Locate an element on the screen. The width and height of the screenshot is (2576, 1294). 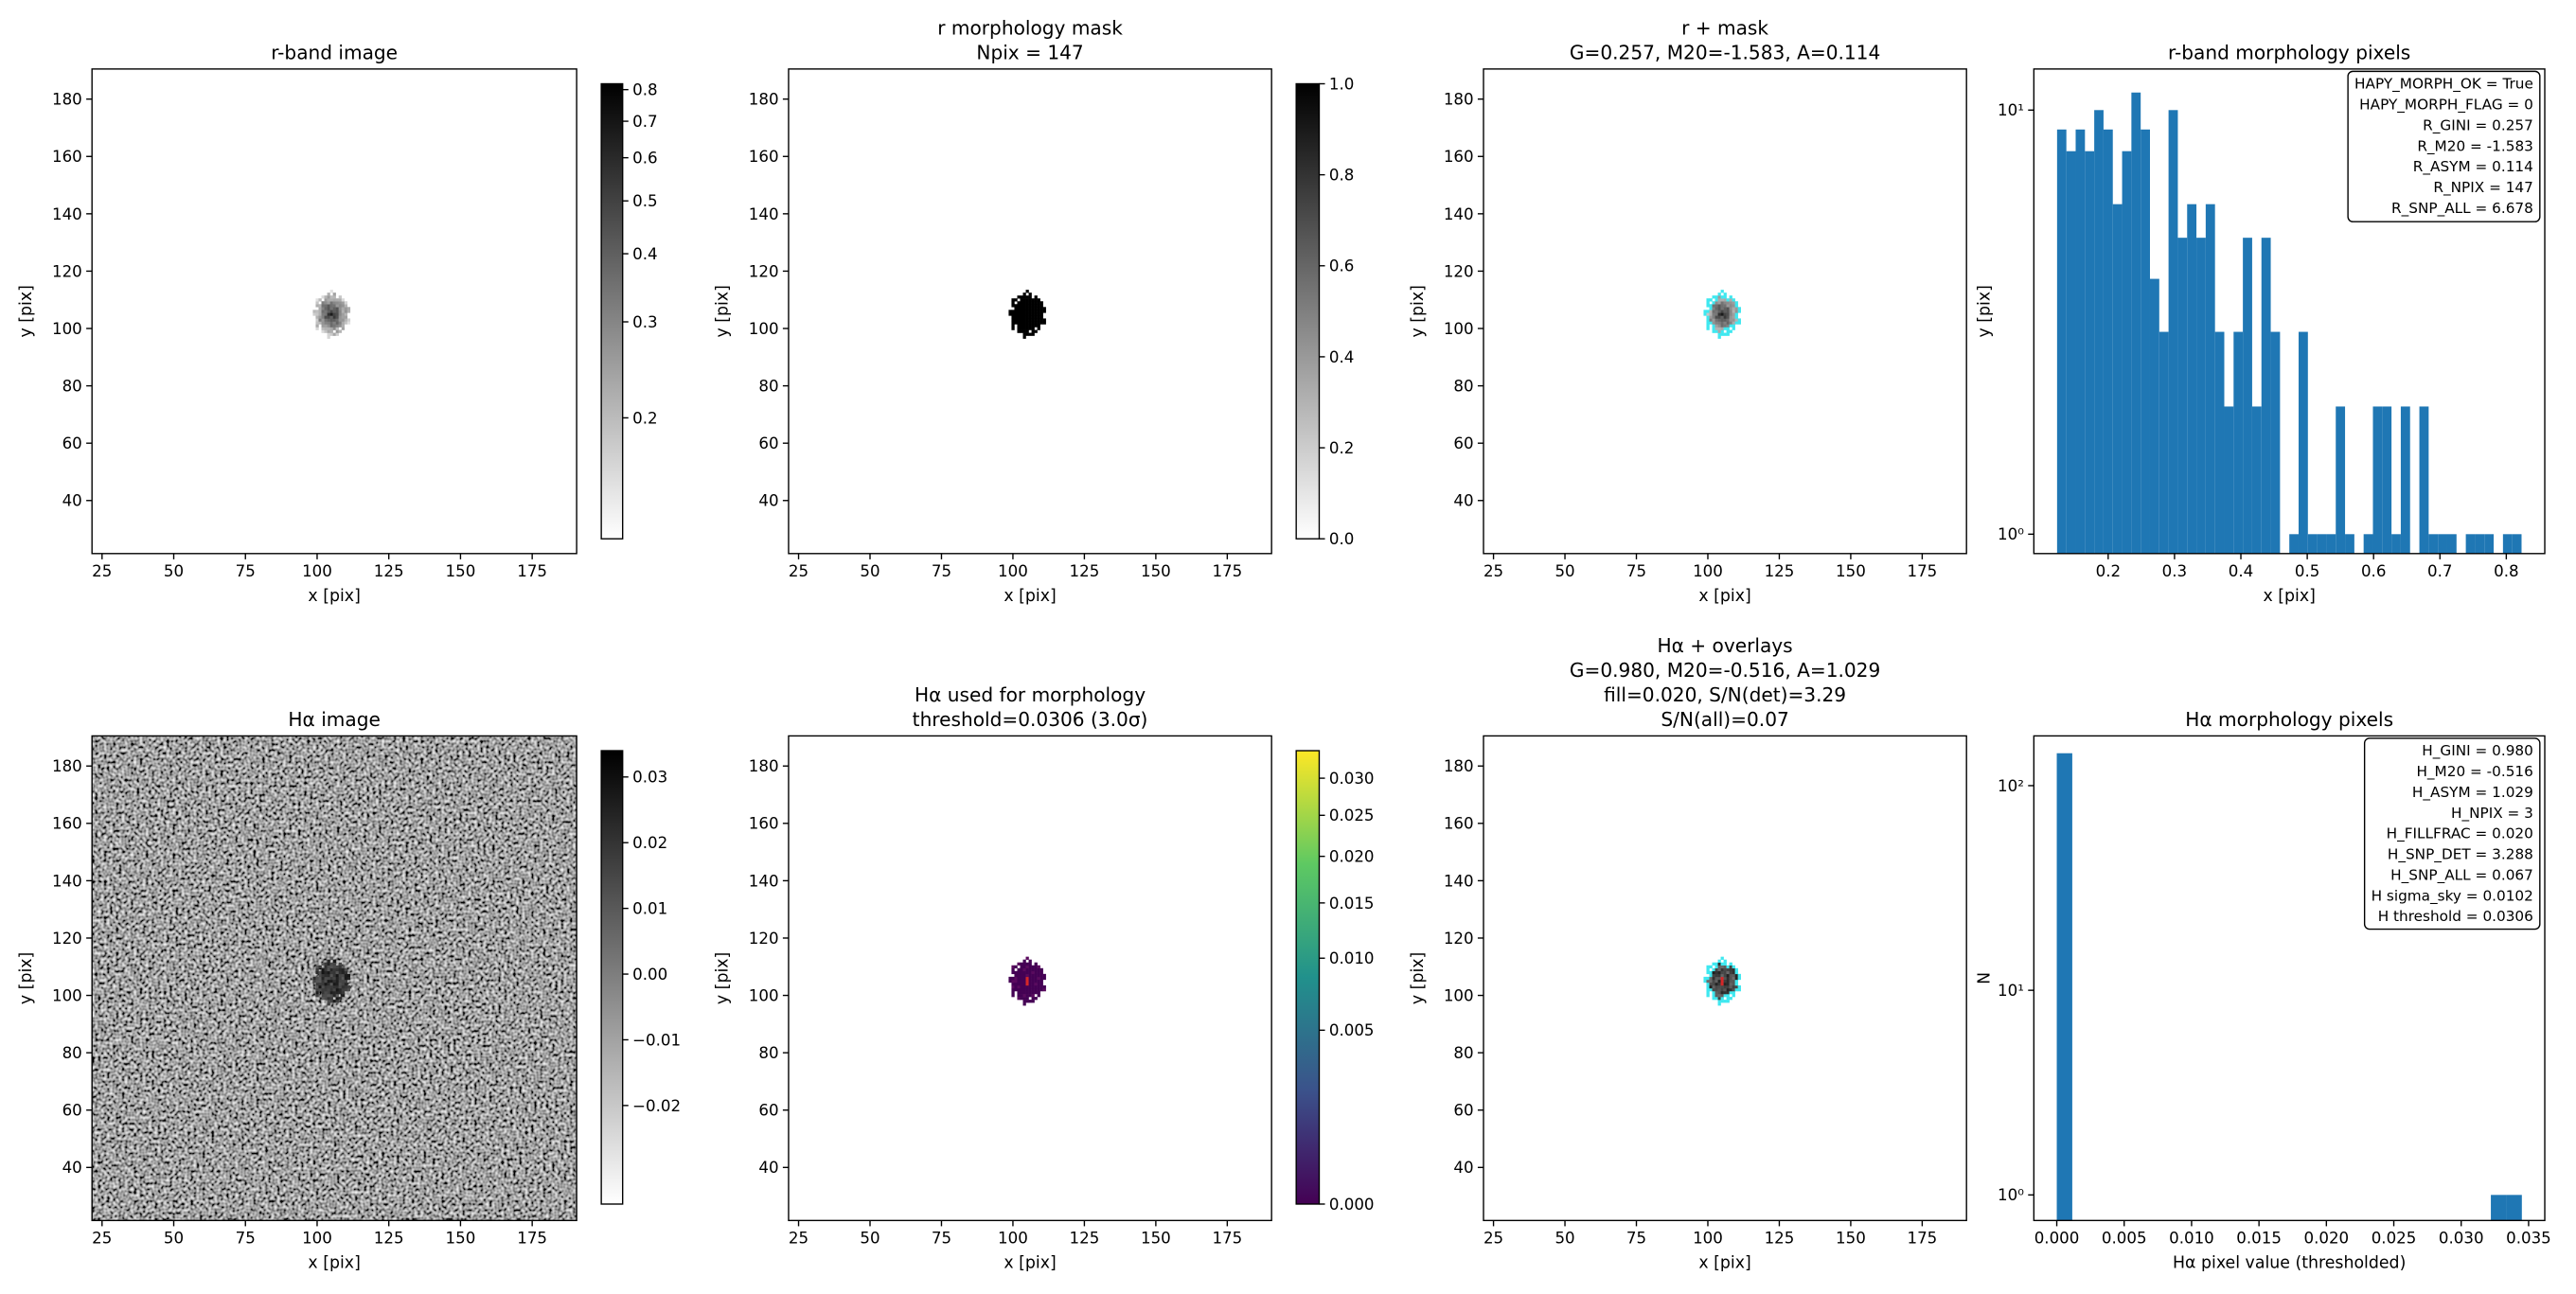
x-tick-label: 0.000 is located at coordinates (2057, 1239).